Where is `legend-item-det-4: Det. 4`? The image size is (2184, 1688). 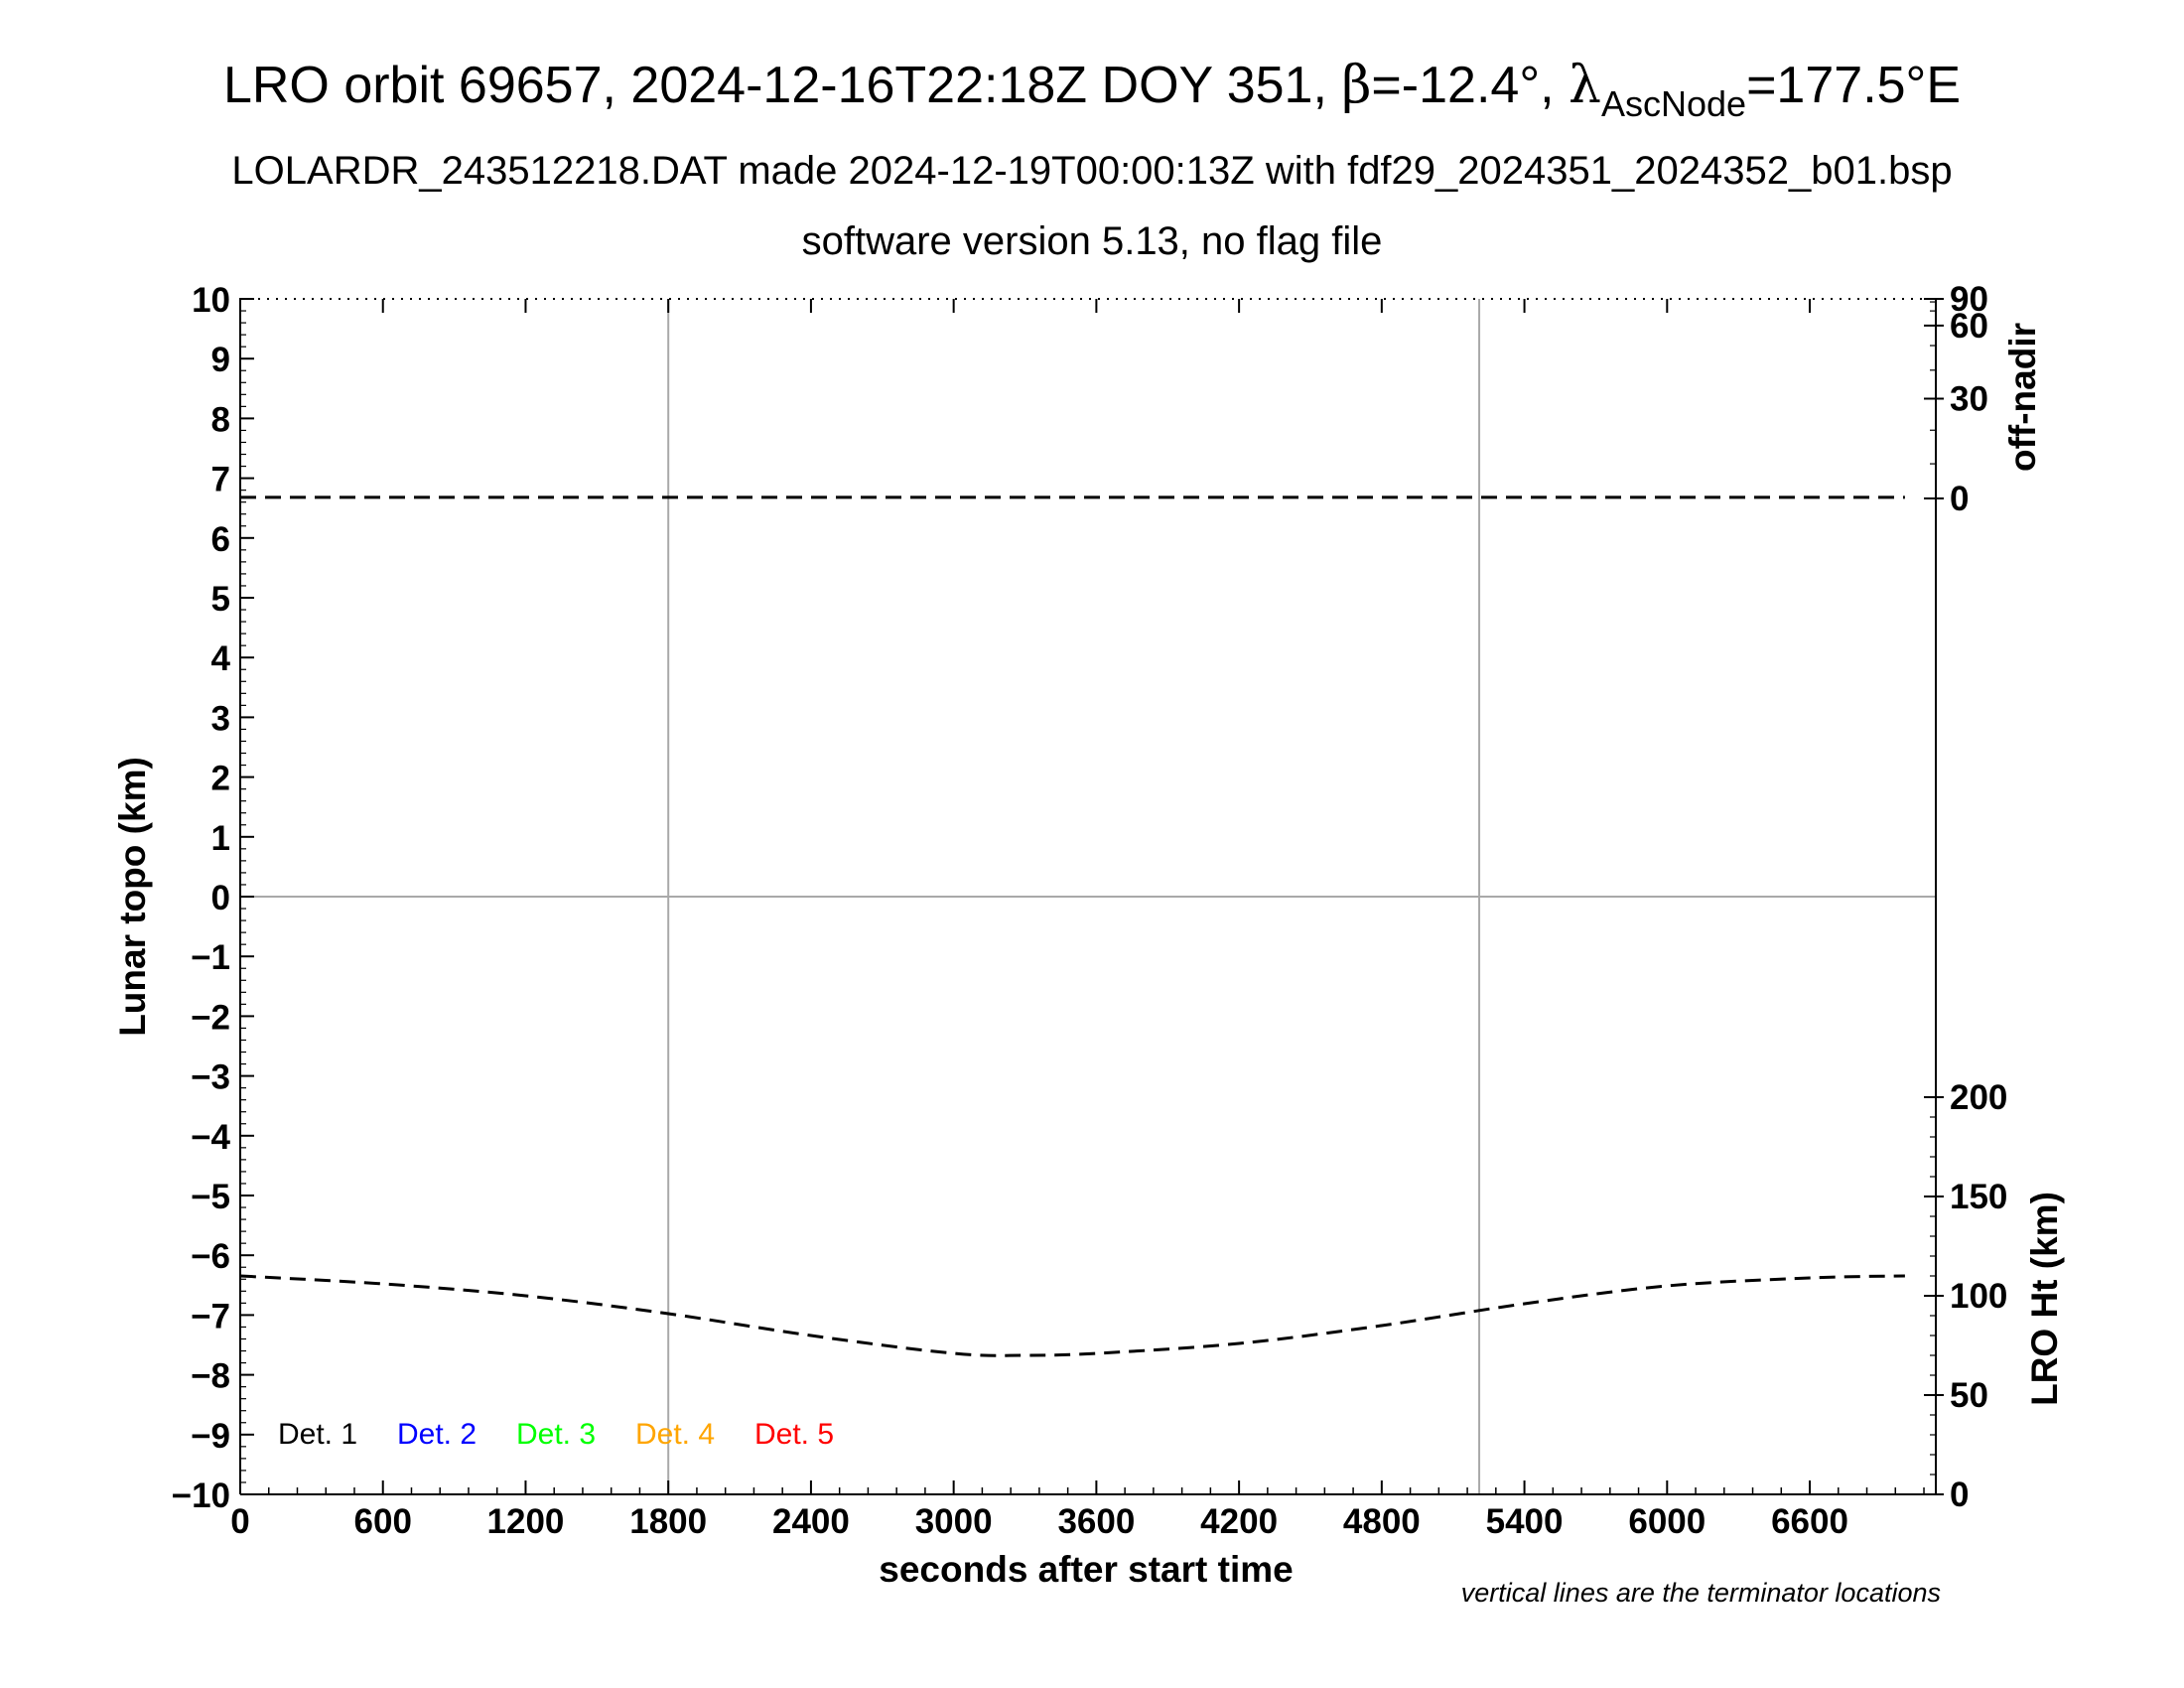 legend-item-det-4: Det. 4 is located at coordinates (675, 1434).